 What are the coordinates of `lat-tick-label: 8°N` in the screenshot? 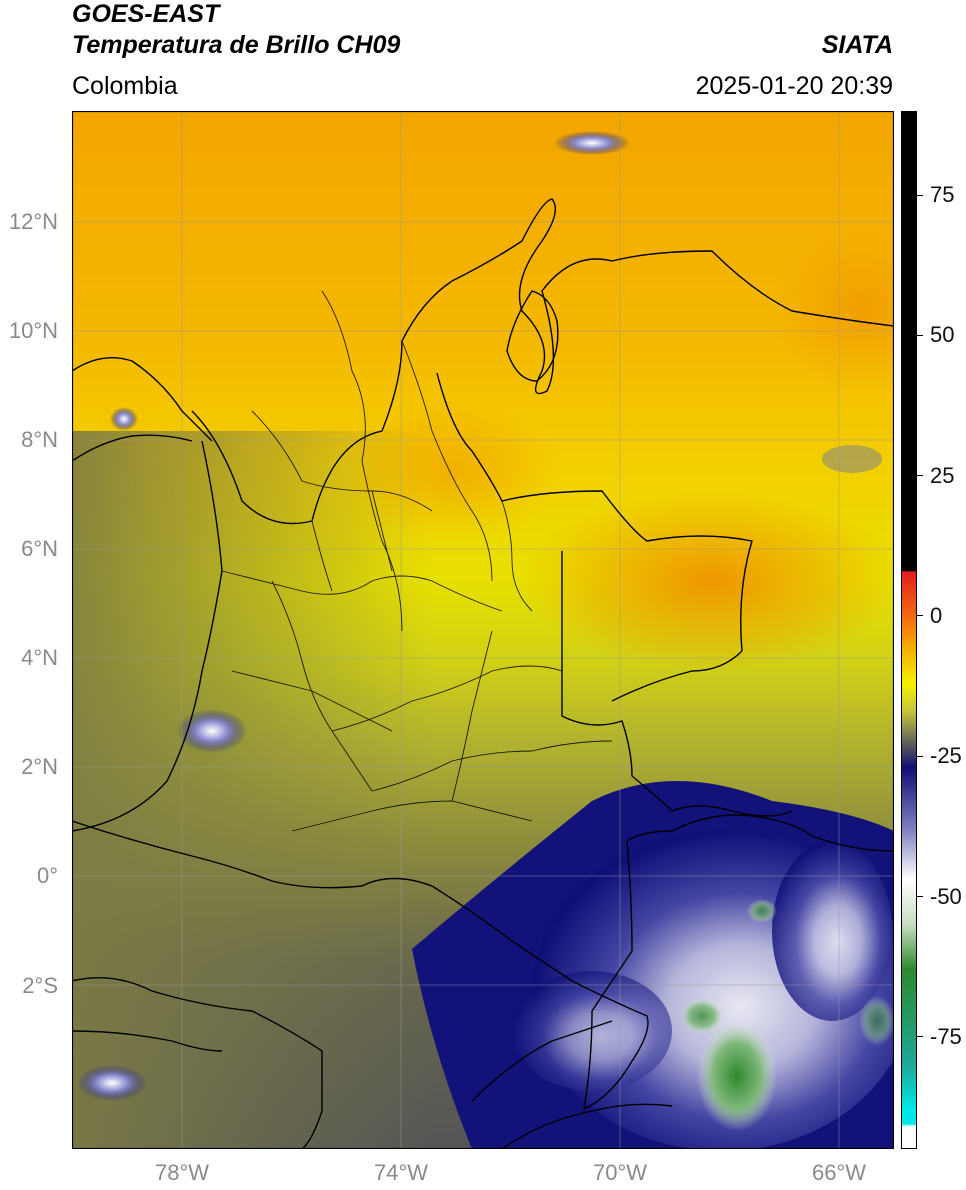 It's located at (39, 439).